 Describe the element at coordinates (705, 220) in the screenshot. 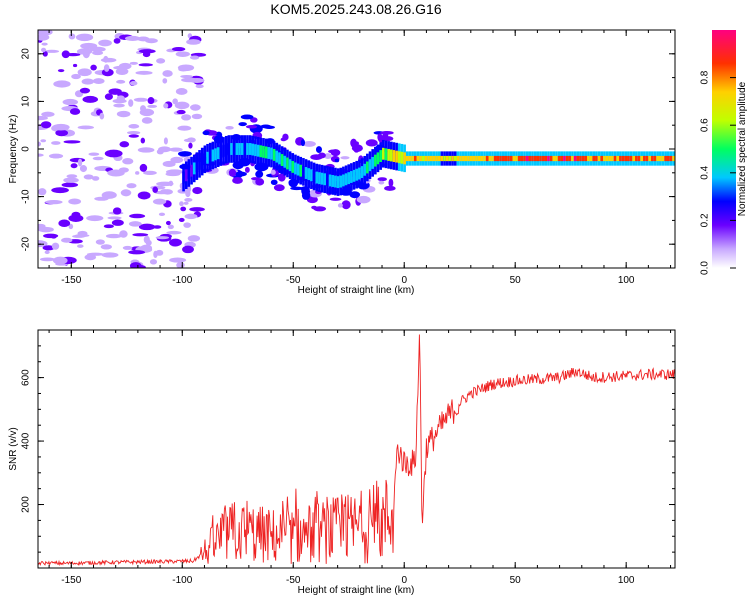

I see `colorbar-tick-label: 0.2` at that location.